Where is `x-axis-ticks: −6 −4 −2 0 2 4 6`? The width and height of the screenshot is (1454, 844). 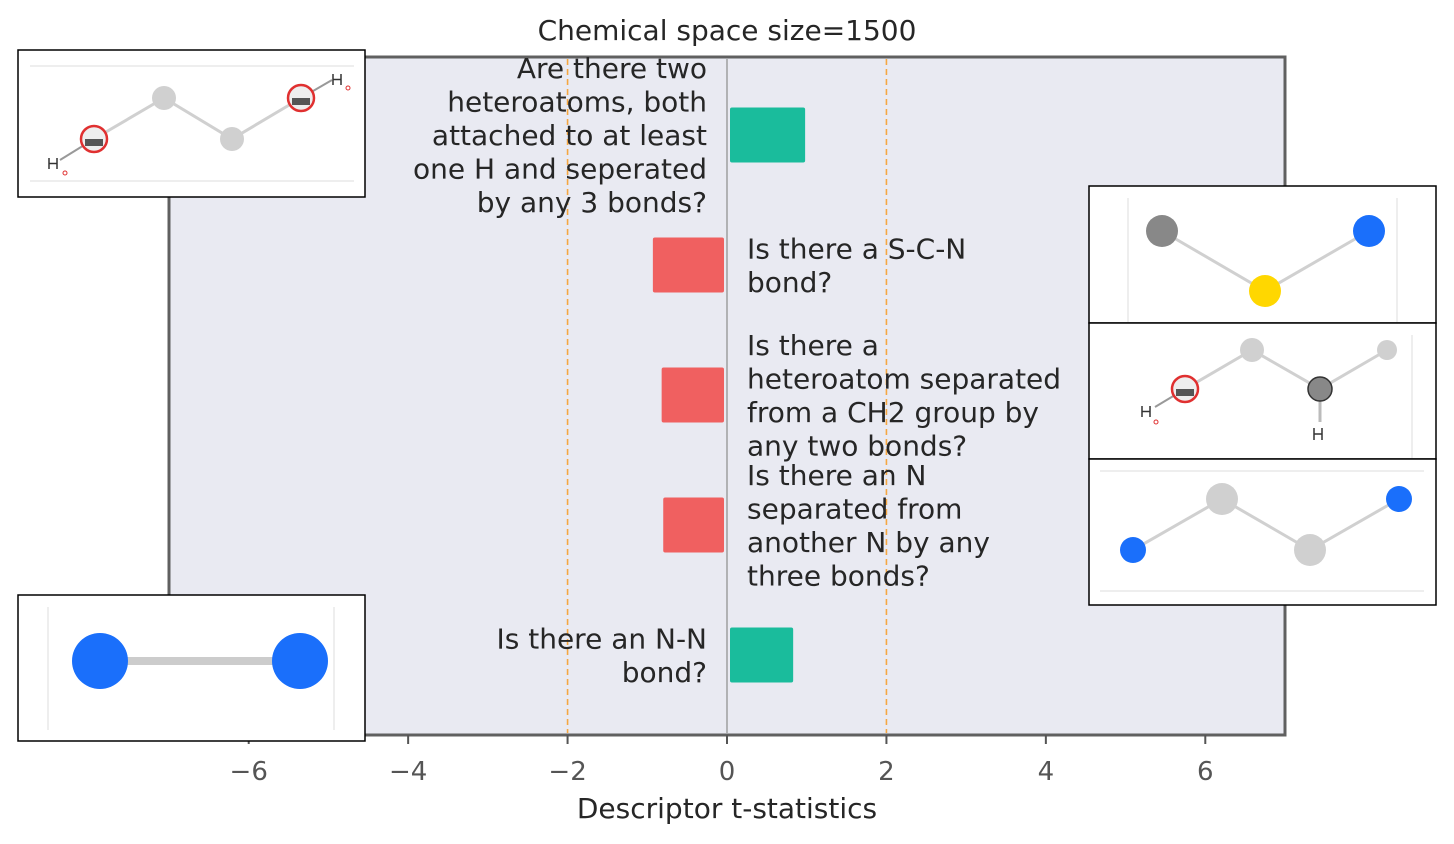
x-axis-ticks: −6 −4 −2 0 2 4 6 is located at coordinates (722, 761).